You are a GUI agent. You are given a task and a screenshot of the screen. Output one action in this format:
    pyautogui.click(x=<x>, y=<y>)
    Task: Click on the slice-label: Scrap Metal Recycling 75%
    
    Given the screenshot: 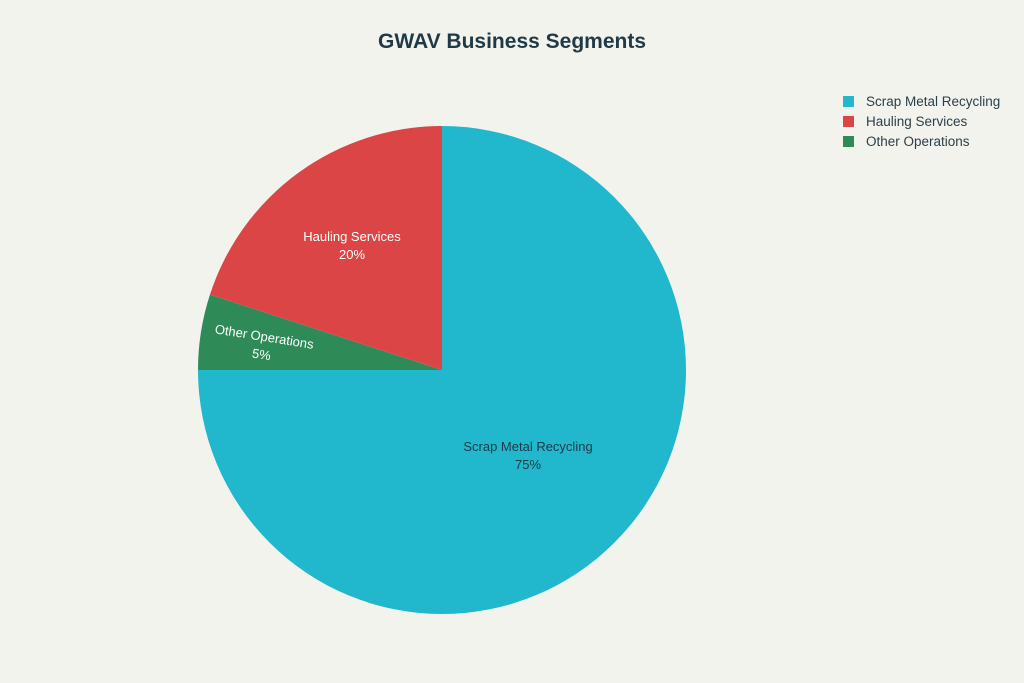 What is the action you would take?
    pyautogui.click(x=527, y=455)
    